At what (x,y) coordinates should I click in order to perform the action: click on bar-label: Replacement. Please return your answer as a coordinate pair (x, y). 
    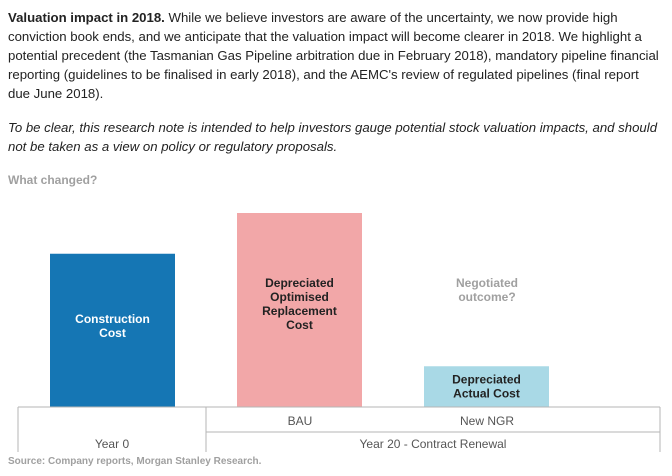
    Looking at the image, I should click on (299, 311).